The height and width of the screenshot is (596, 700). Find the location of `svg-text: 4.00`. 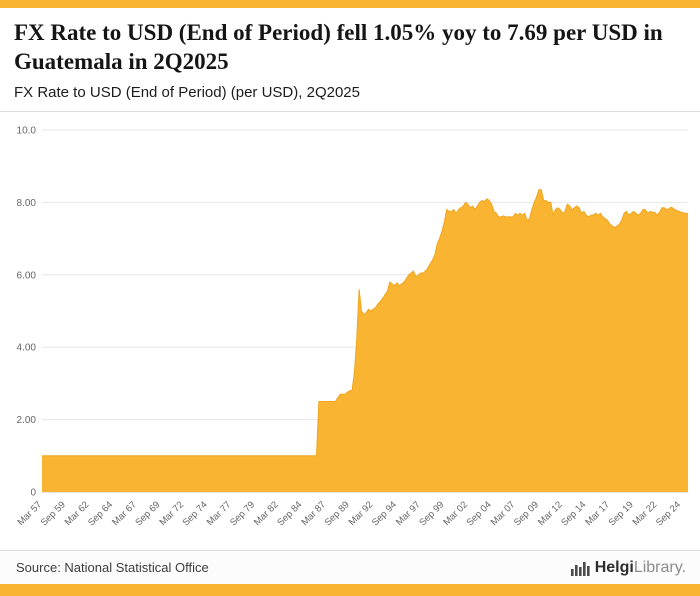

svg-text: 4.00 is located at coordinates (27, 348).